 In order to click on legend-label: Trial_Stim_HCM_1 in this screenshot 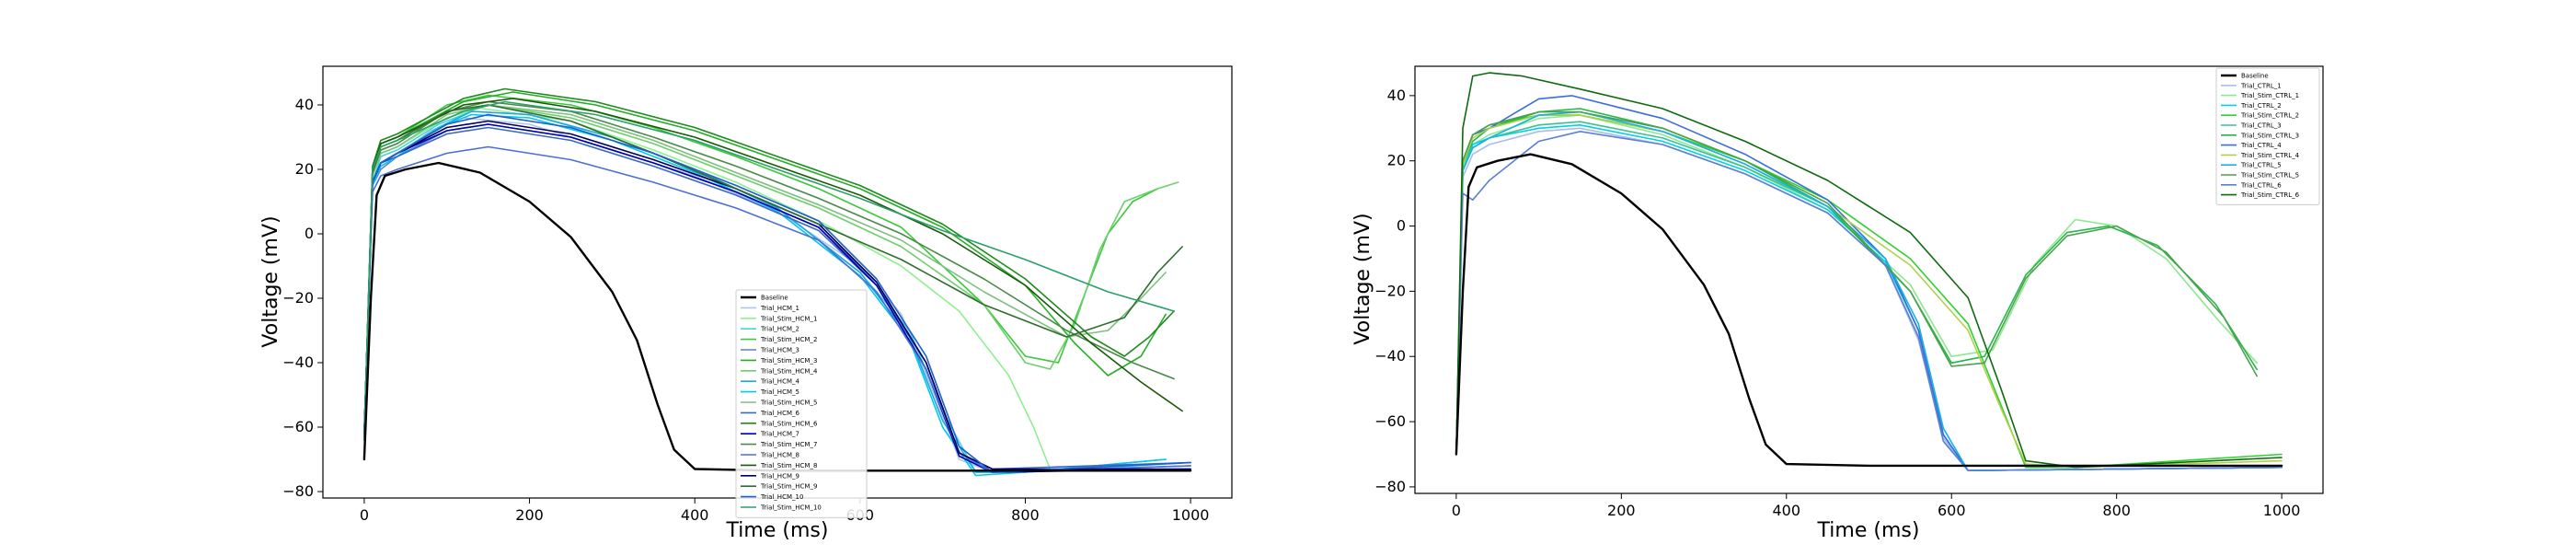, I will do `click(788, 318)`.